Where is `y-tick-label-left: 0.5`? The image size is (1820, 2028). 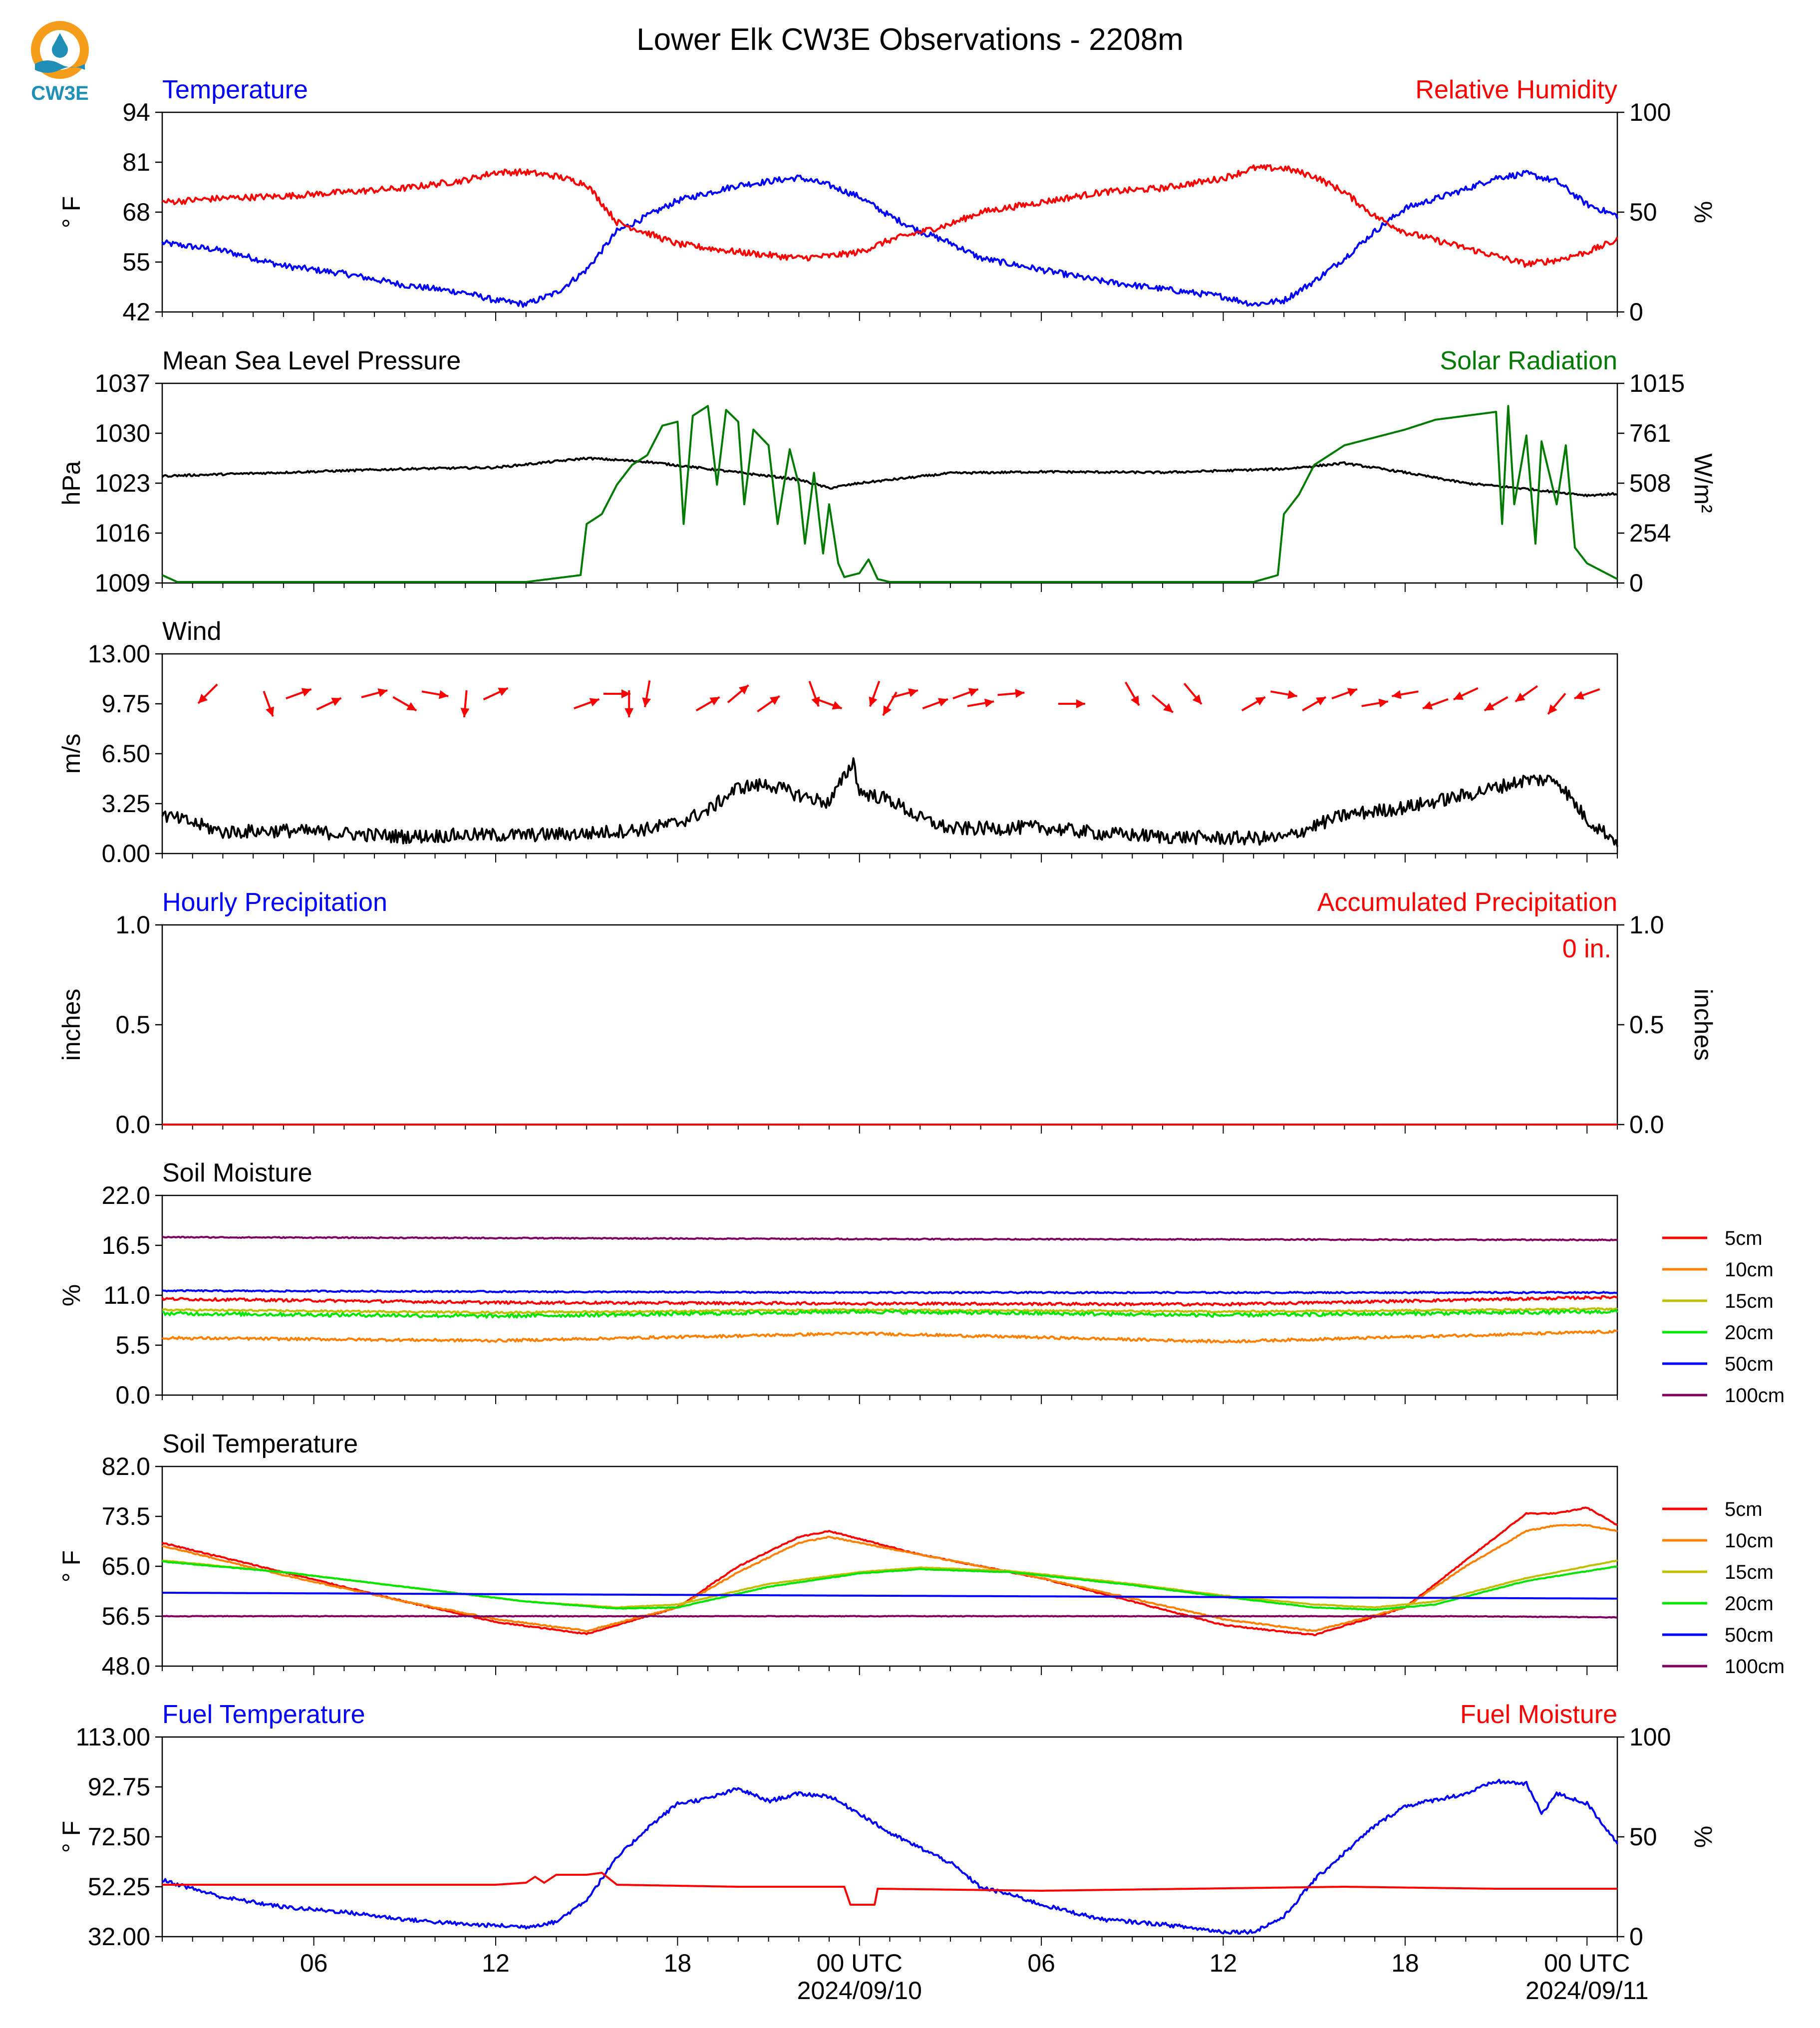 y-tick-label-left: 0.5 is located at coordinates (132, 1025).